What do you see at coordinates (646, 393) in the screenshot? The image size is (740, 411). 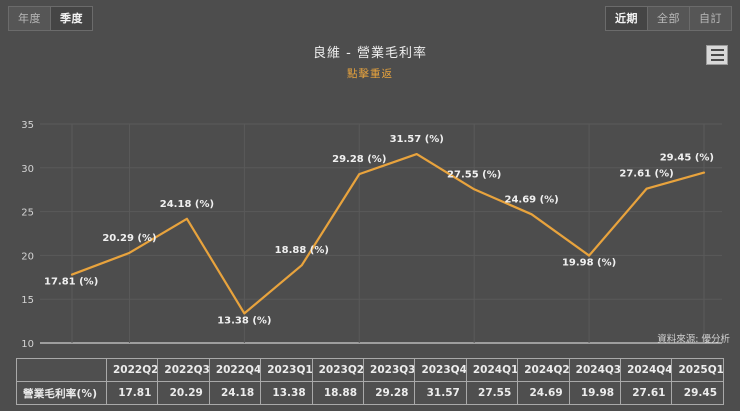 I see `table-cell-value: 27.61` at bounding box center [646, 393].